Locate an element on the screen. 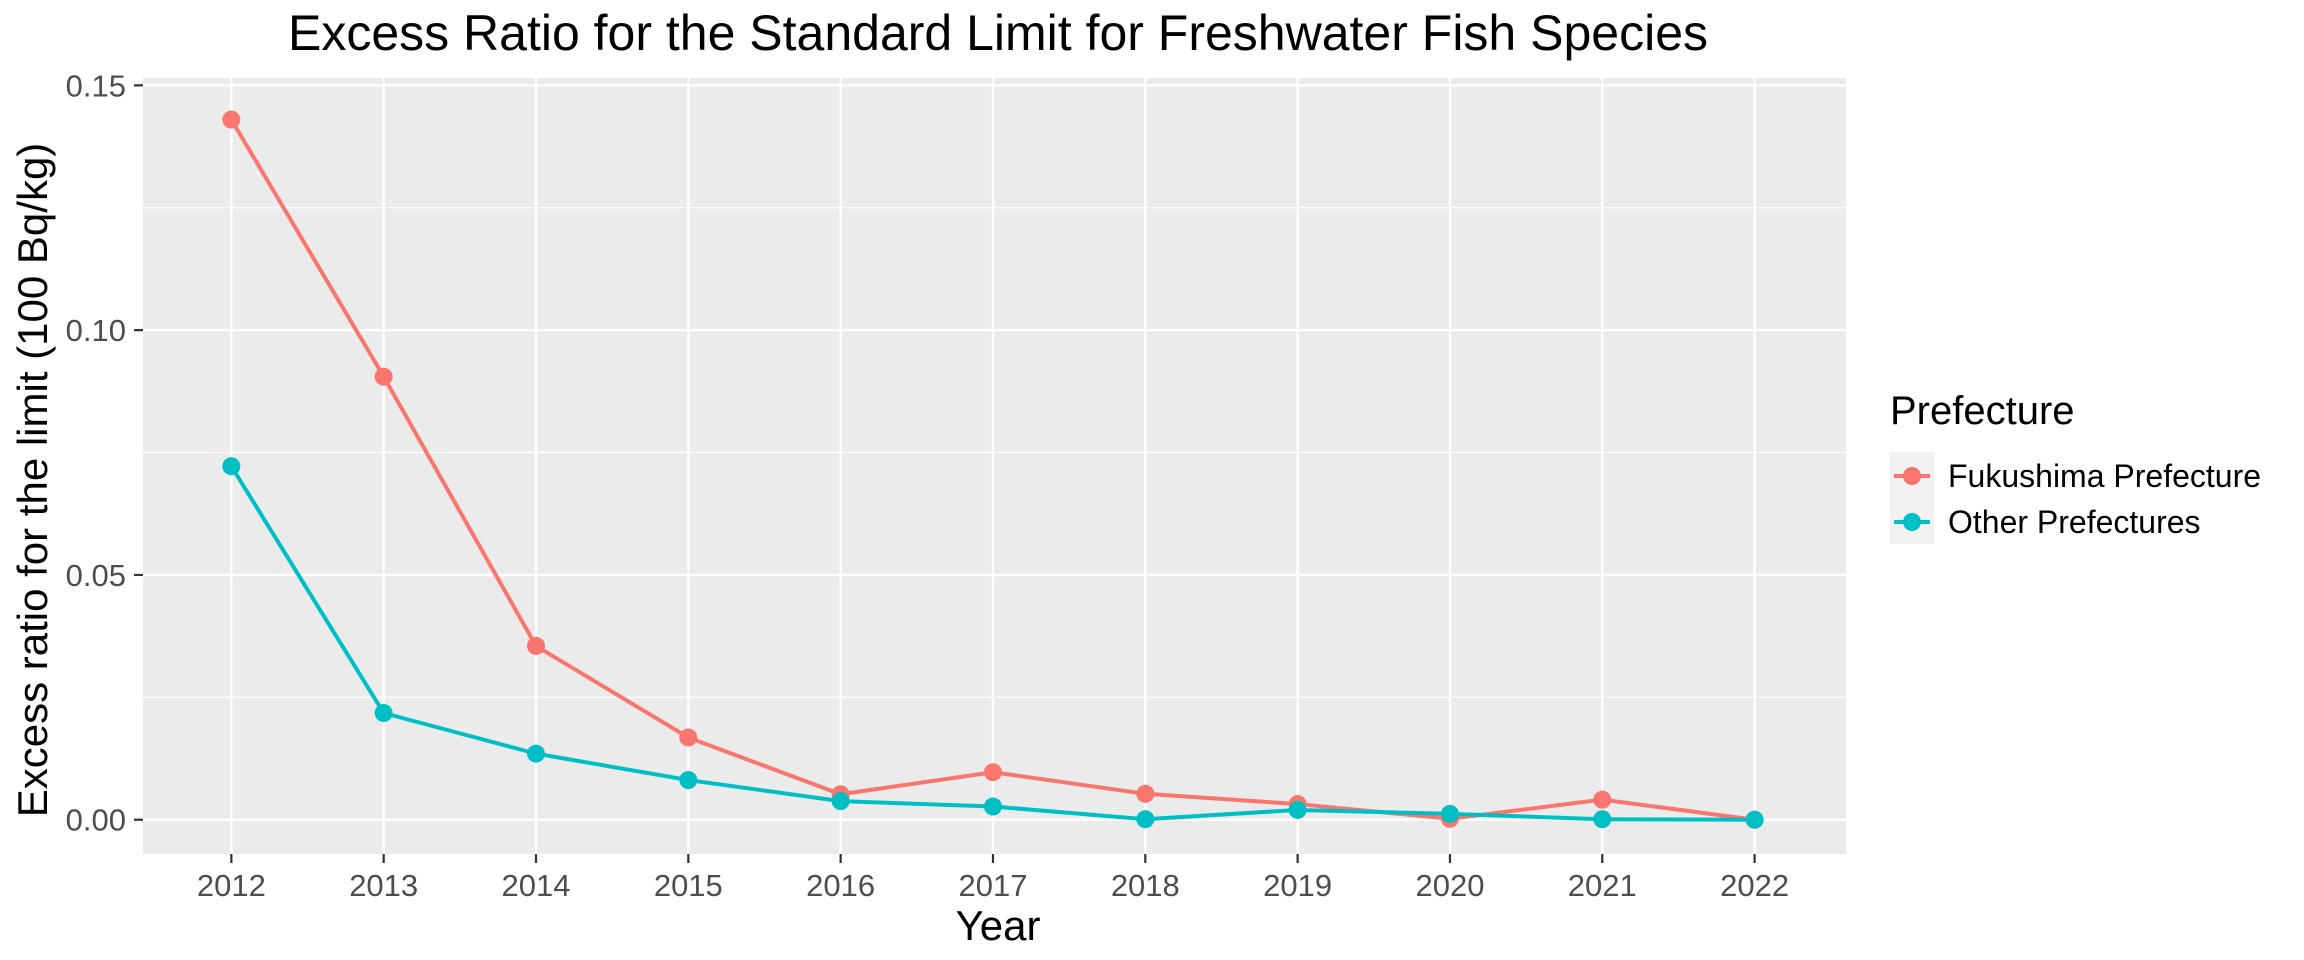  x-tick-label: 2018 is located at coordinates (1145, 885).